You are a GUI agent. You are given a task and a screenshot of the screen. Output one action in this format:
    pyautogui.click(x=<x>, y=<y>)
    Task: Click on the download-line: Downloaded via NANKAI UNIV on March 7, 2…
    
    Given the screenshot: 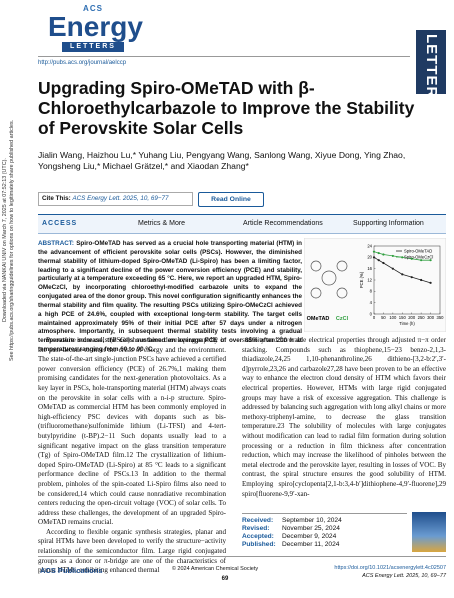 What is the action you would take?
    pyautogui.click(x=5, y=240)
    